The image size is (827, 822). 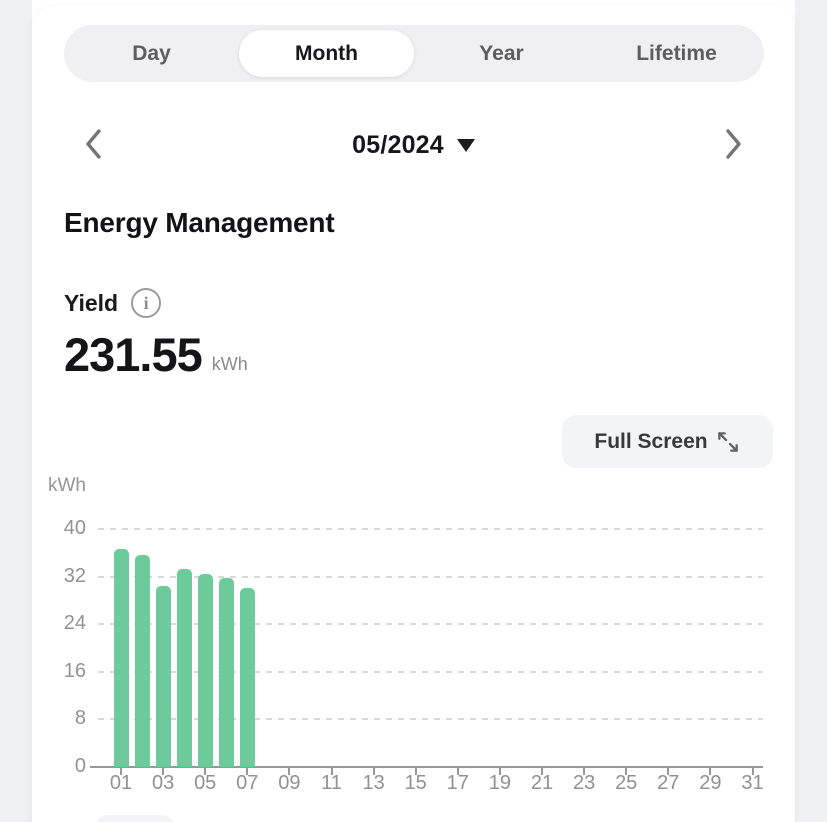 What do you see at coordinates (67, 485) in the screenshot?
I see `y-axis-title: kWh` at bounding box center [67, 485].